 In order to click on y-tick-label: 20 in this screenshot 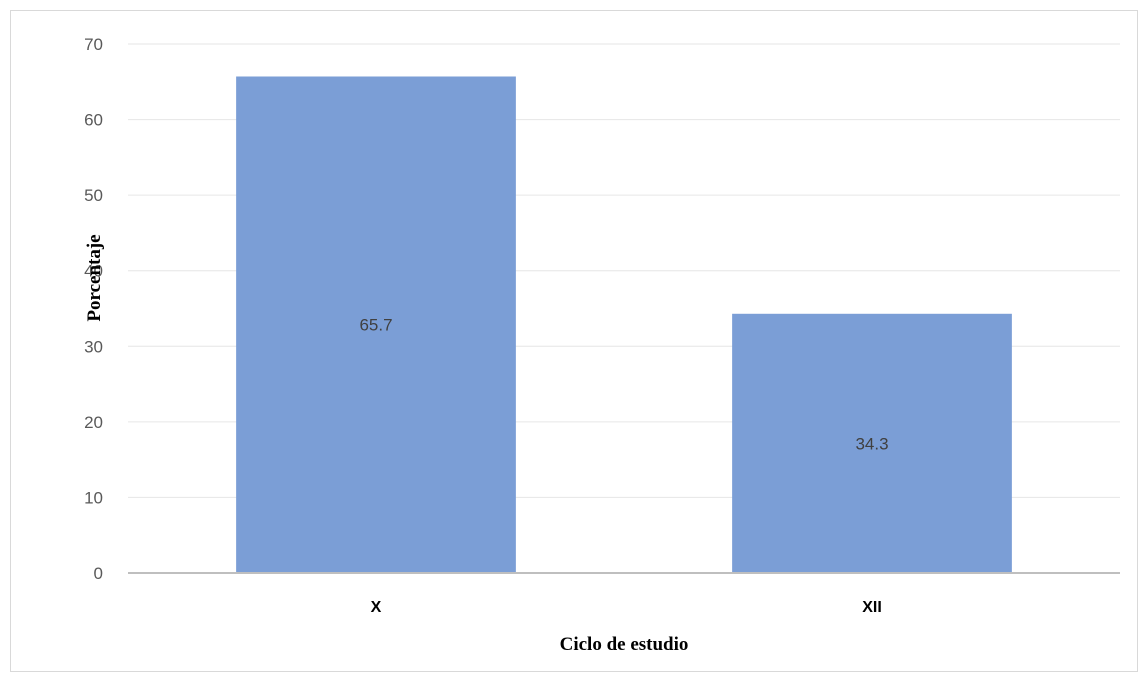, I will do `click(93, 422)`.